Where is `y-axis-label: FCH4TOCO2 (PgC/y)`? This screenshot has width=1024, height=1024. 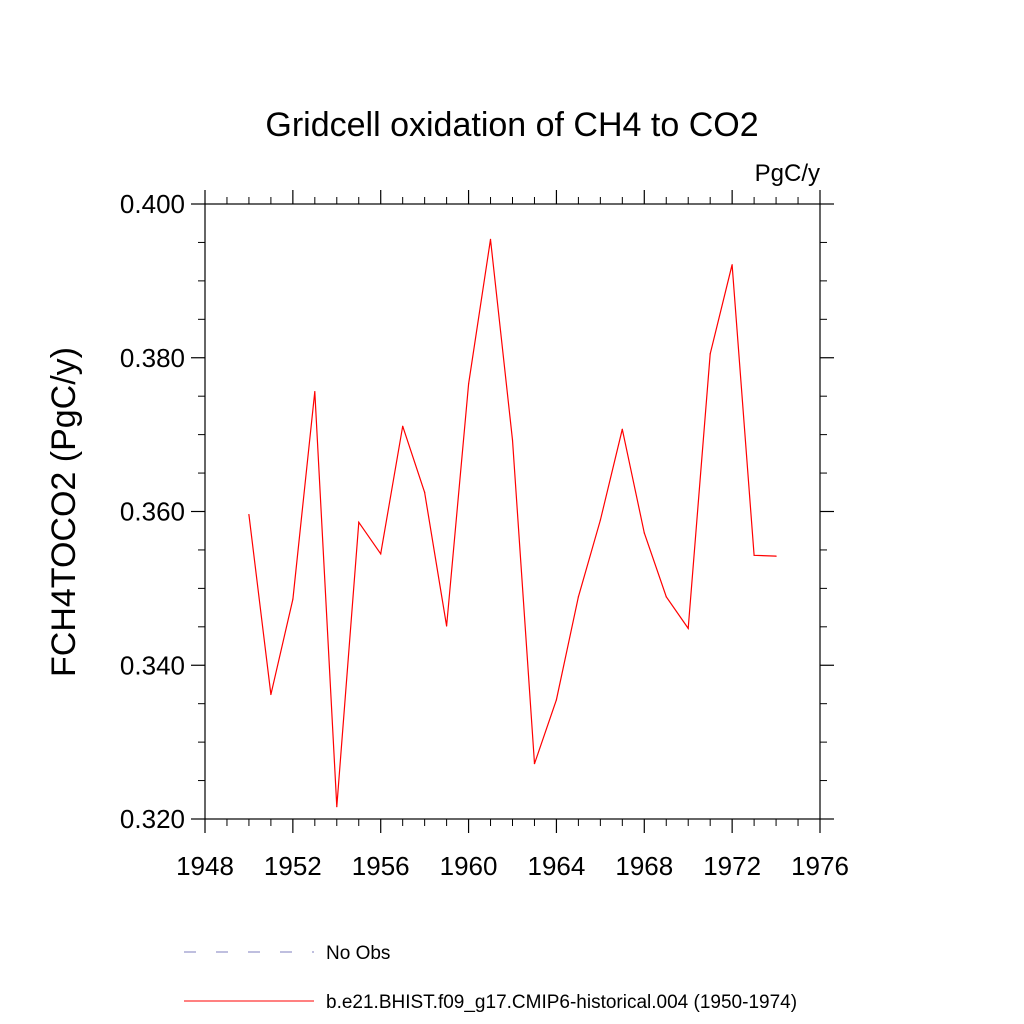
y-axis-label: FCH4TOCO2 (PgC/y) is located at coordinates (64, 512).